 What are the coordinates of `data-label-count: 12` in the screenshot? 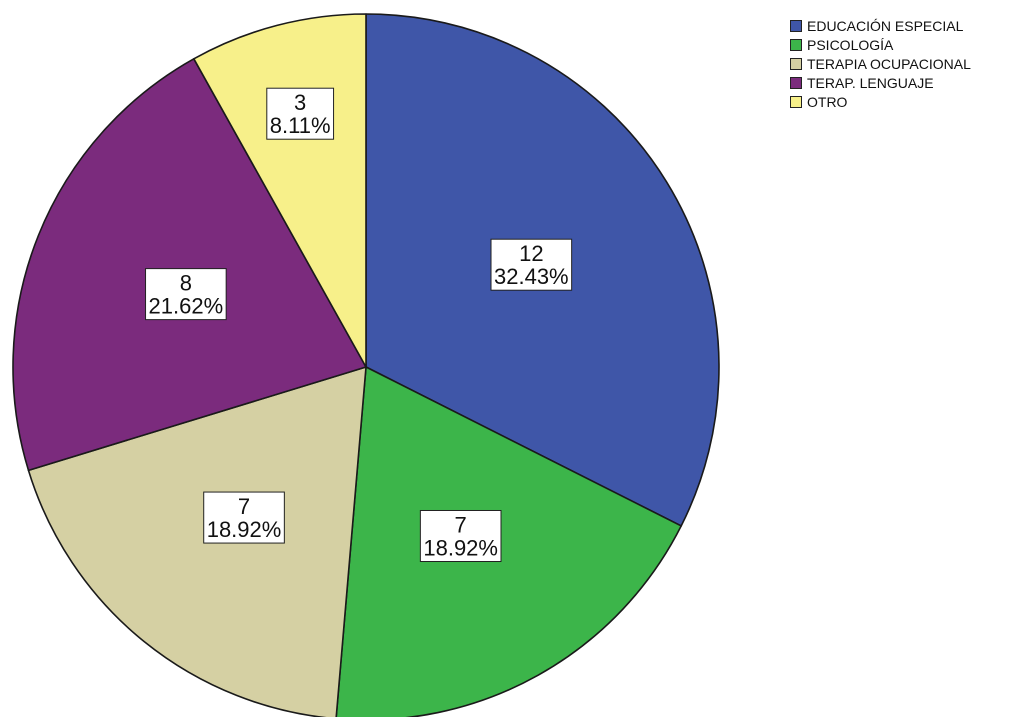 It's located at (531, 253).